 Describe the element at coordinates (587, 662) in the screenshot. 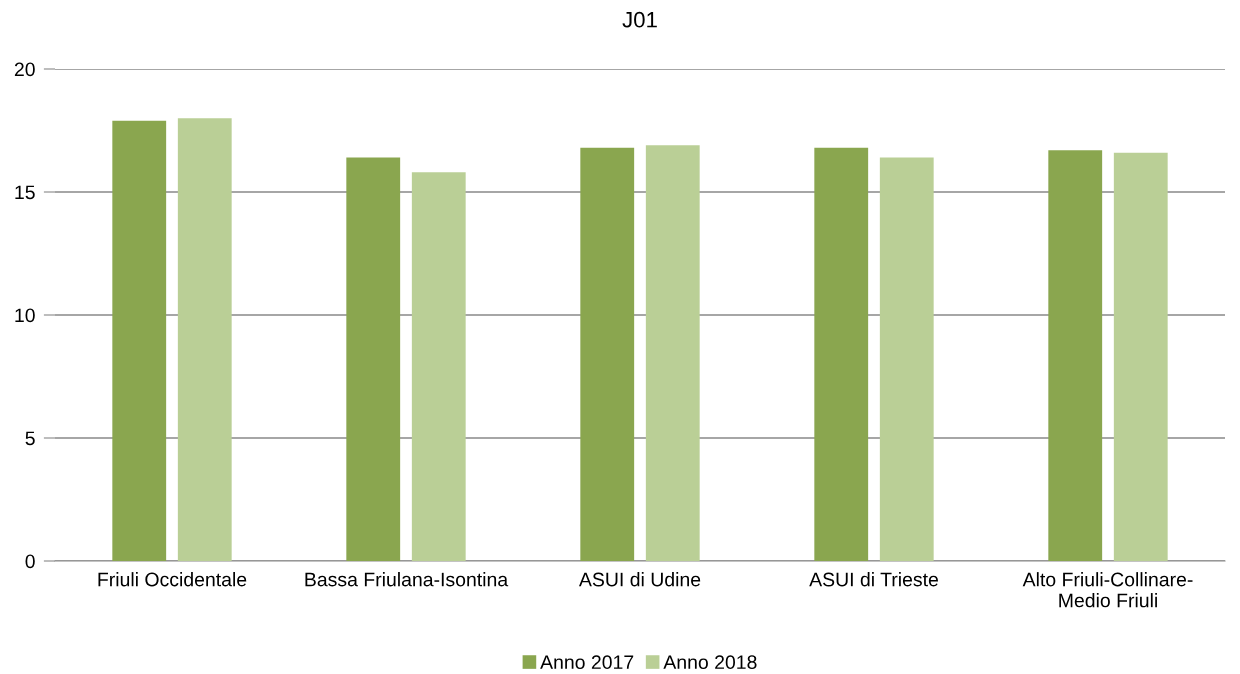

I see `legend-label: Anno 2017` at that location.